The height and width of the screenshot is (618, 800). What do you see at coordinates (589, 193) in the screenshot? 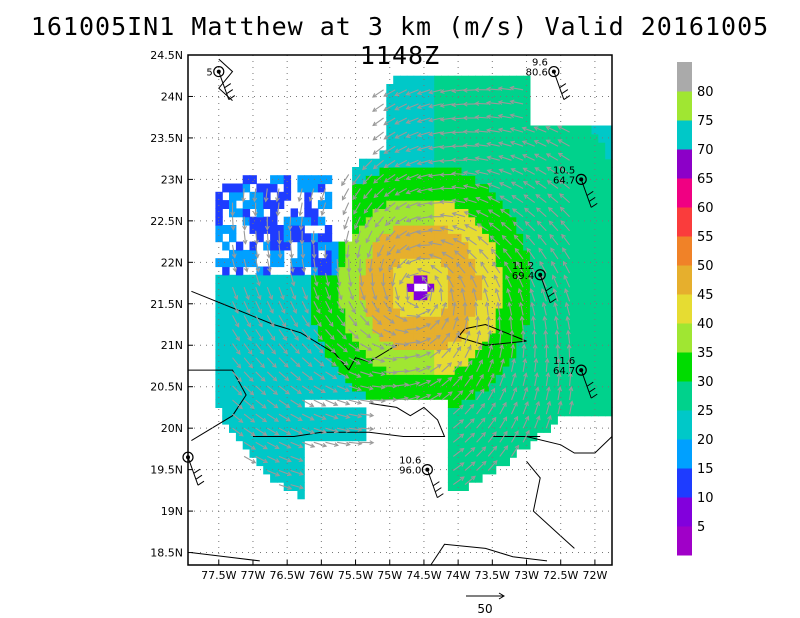
I see `wind-barb` at bounding box center [589, 193].